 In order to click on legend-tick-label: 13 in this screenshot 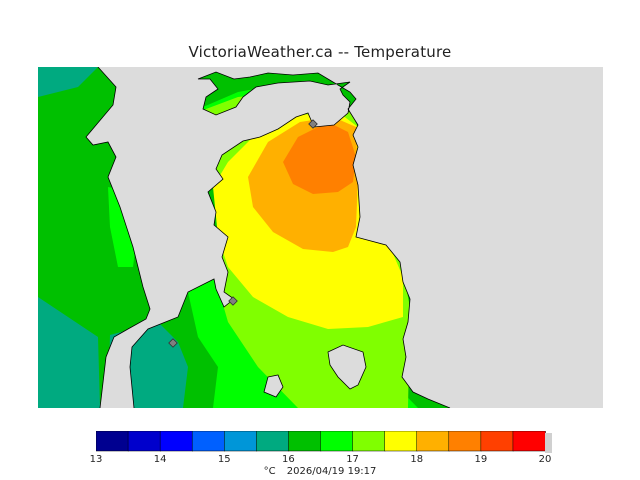, I will do `click(96, 459)`.